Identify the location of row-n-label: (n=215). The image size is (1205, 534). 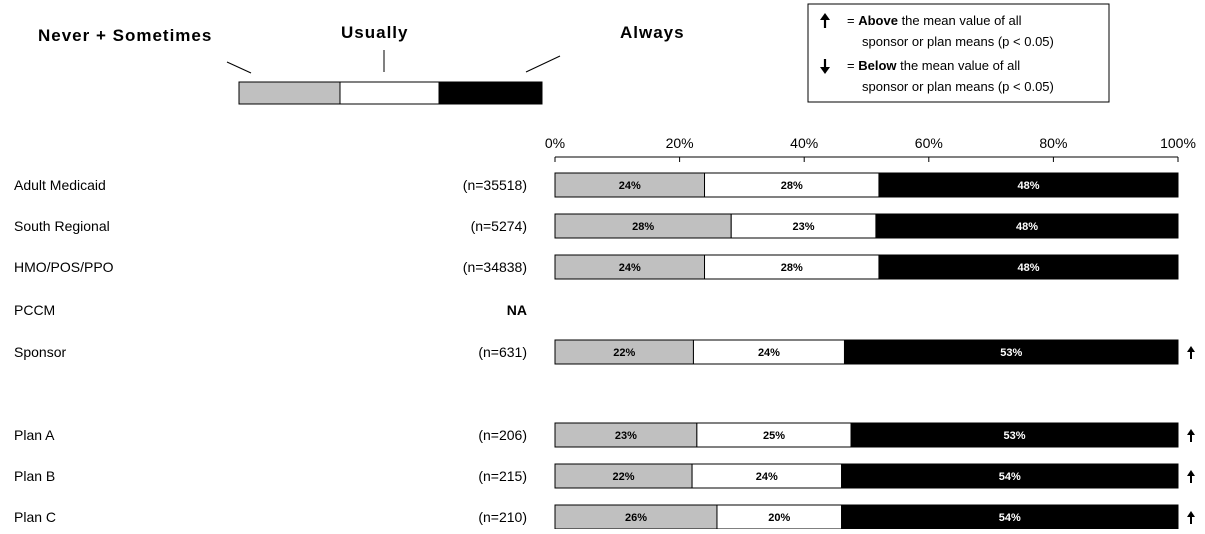
(502, 476).